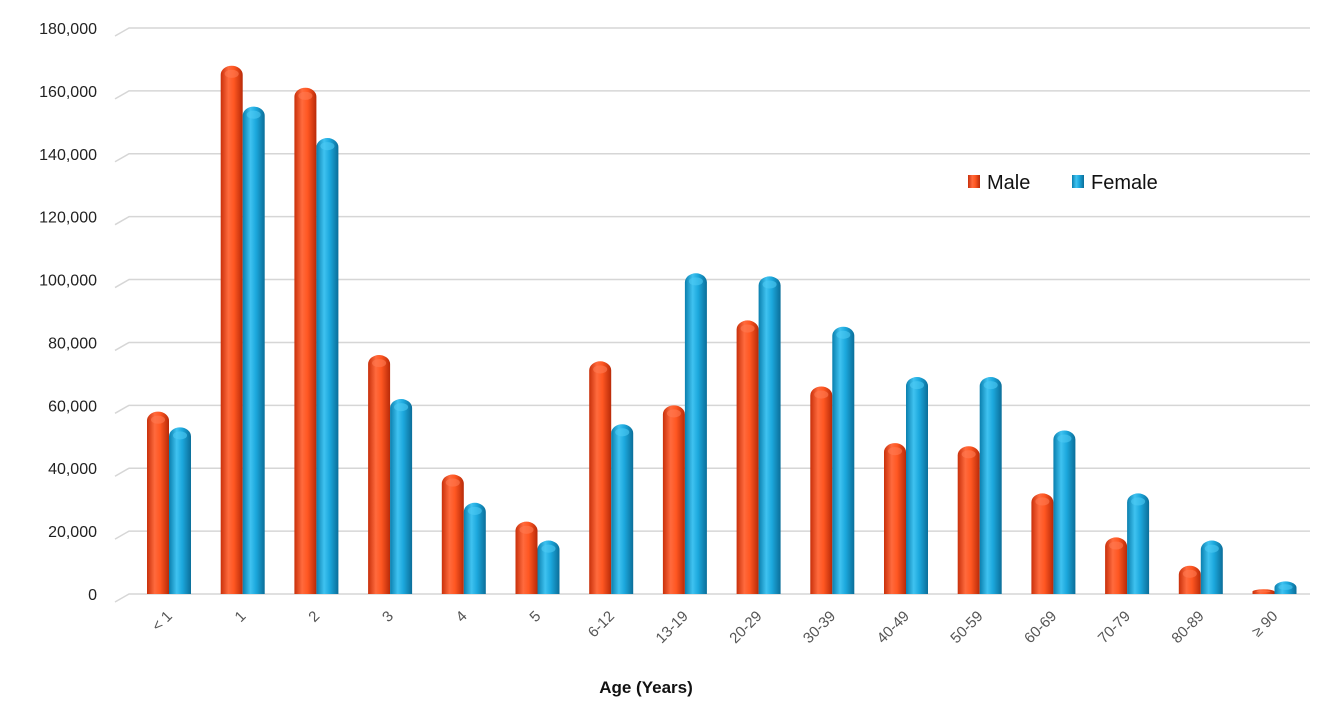  What do you see at coordinates (72, 469) in the screenshot?
I see `y-tick-label: 40,000` at bounding box center [72, 469].